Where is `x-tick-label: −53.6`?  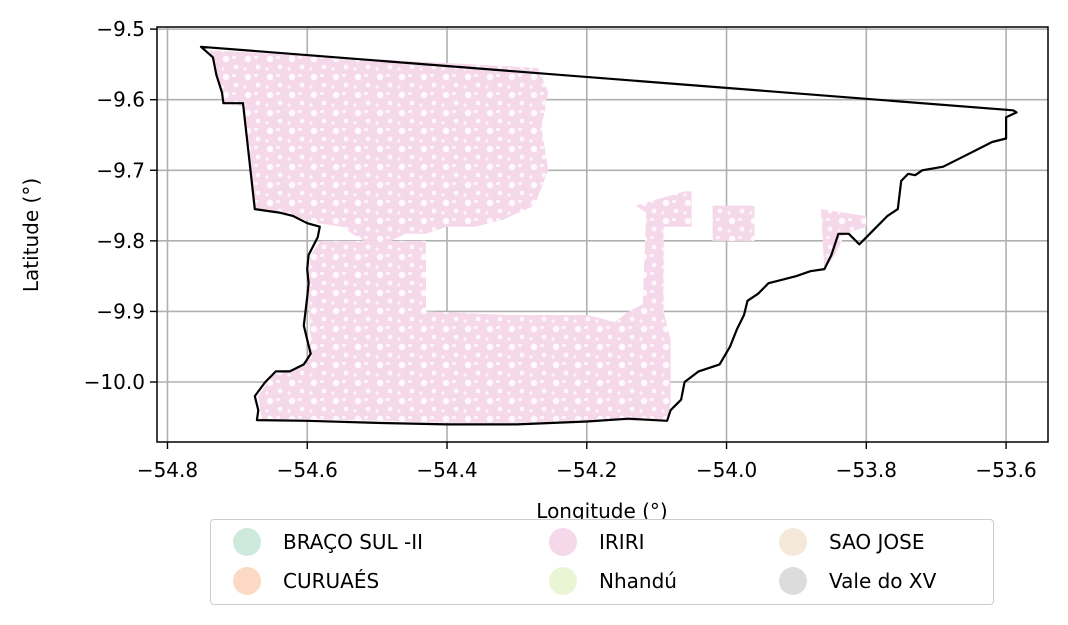 x-tick-label: −53.6 is located at coordinates (1005, 470).